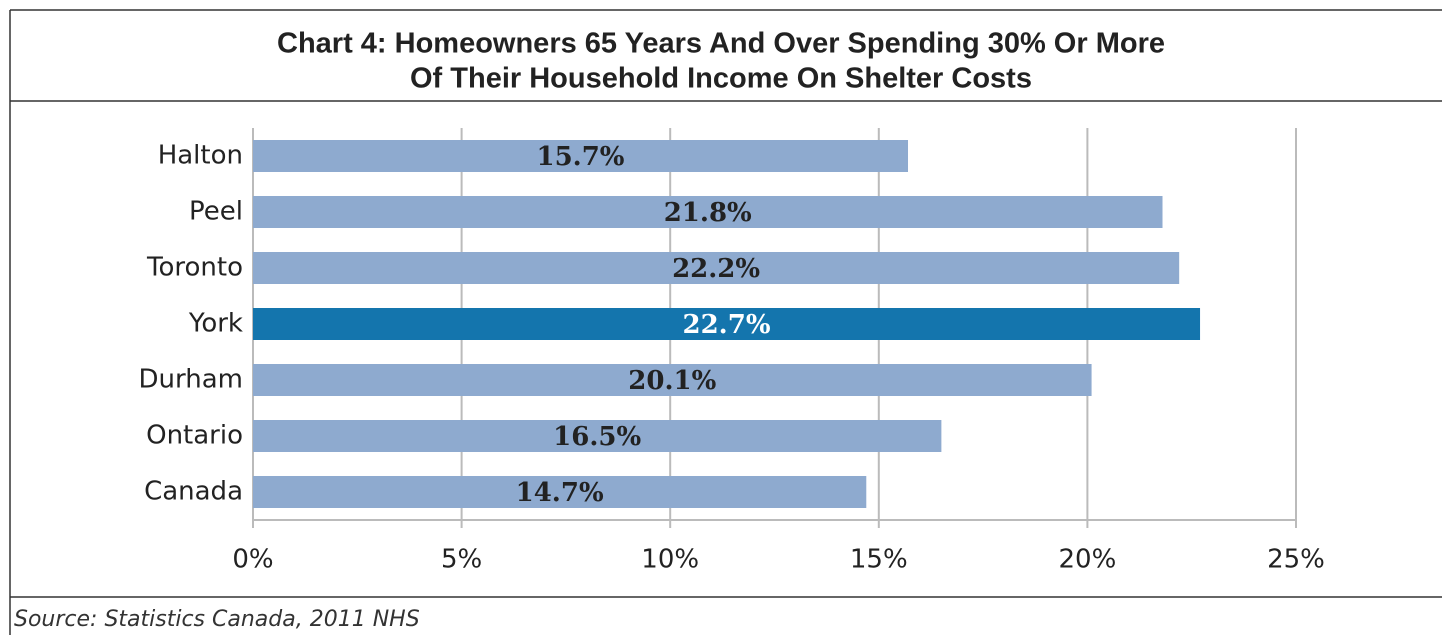  What do you see at coordinates (216, 212) in the screenshot?
I see `y-tick-label: Peel` at bounding box center [216, 212].